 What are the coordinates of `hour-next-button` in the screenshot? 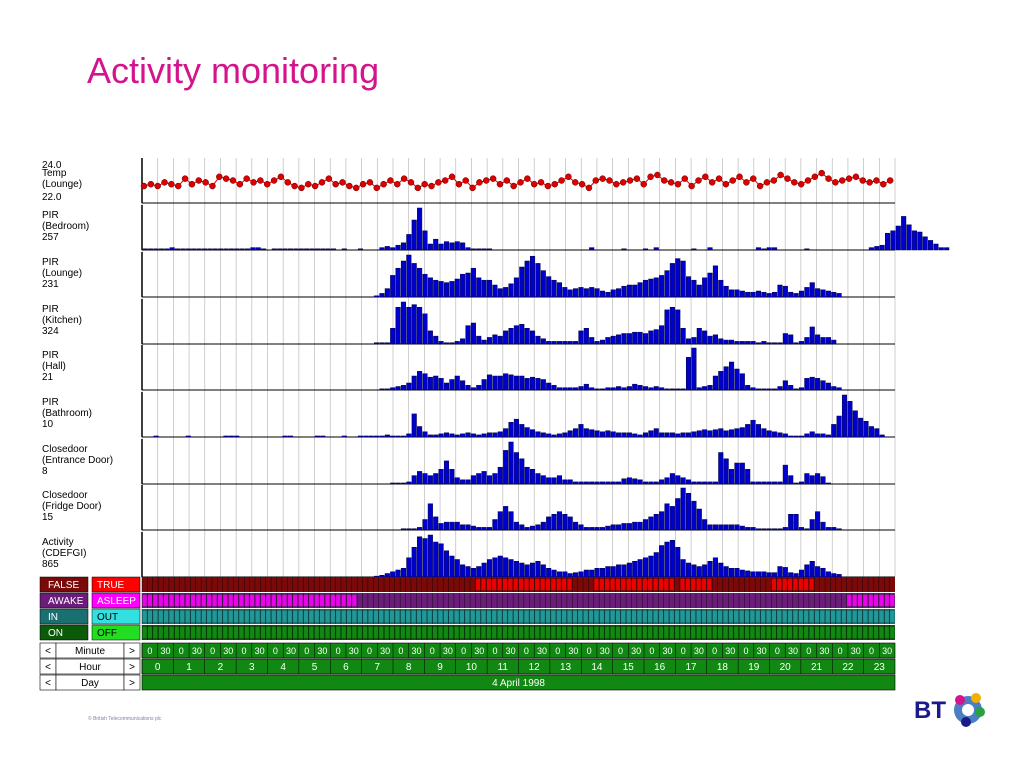 It's located at (132, 666).